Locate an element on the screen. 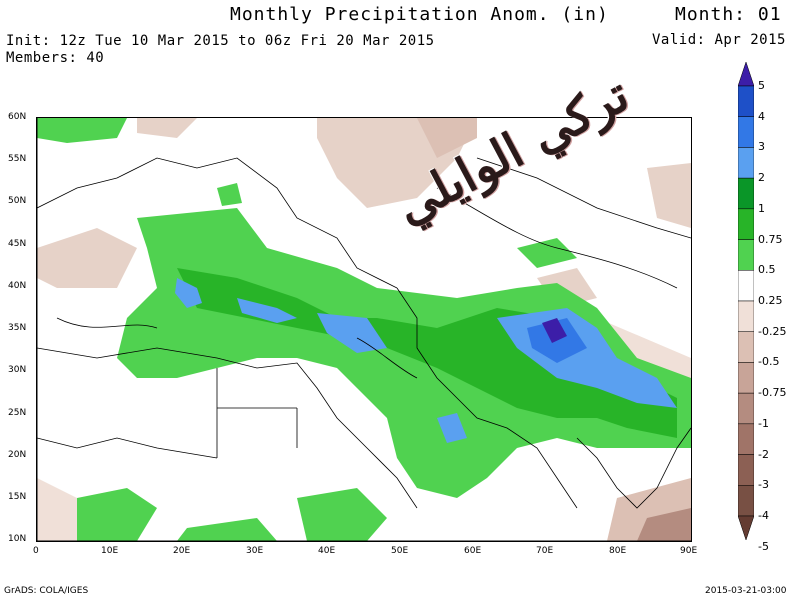  legend-label: -0.5 is located at coordinates (769, 362).